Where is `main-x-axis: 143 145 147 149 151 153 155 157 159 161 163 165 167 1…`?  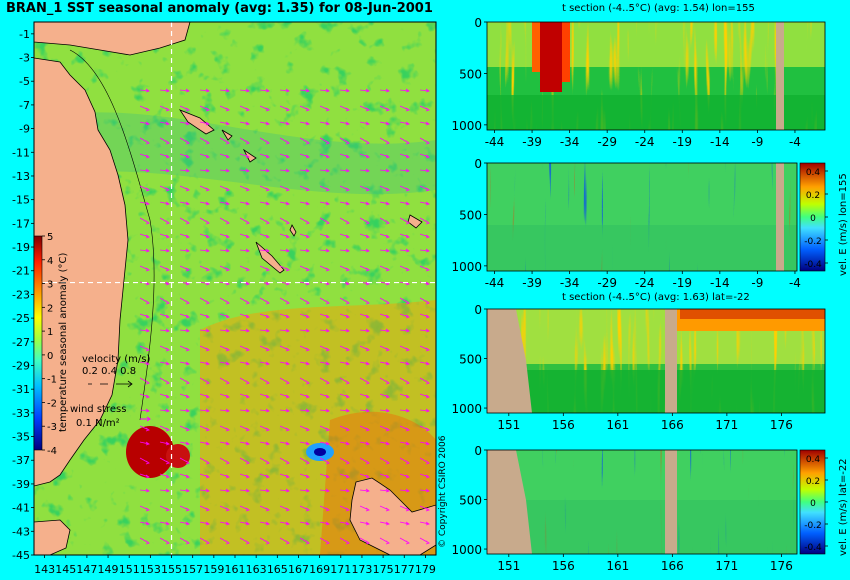 main-x-axis: 143 145 147 149 151 153 155 157 159 161 163 165 167 1… is located at coordinates (235, 565).